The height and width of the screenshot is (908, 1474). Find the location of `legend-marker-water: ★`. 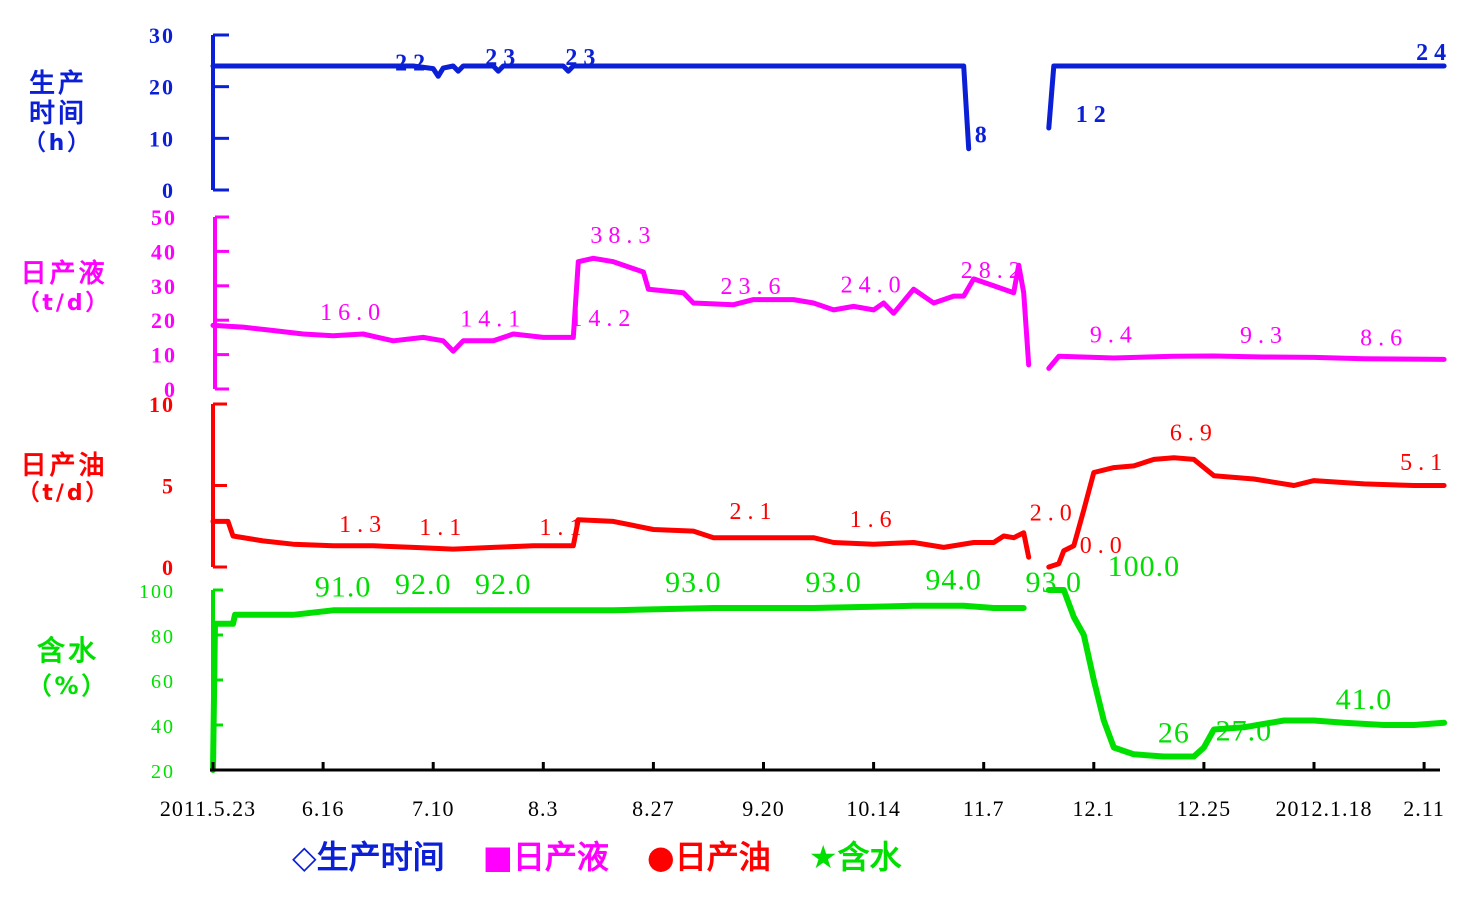

legend-marker-water: ★ is located at coordinates (823, 857).